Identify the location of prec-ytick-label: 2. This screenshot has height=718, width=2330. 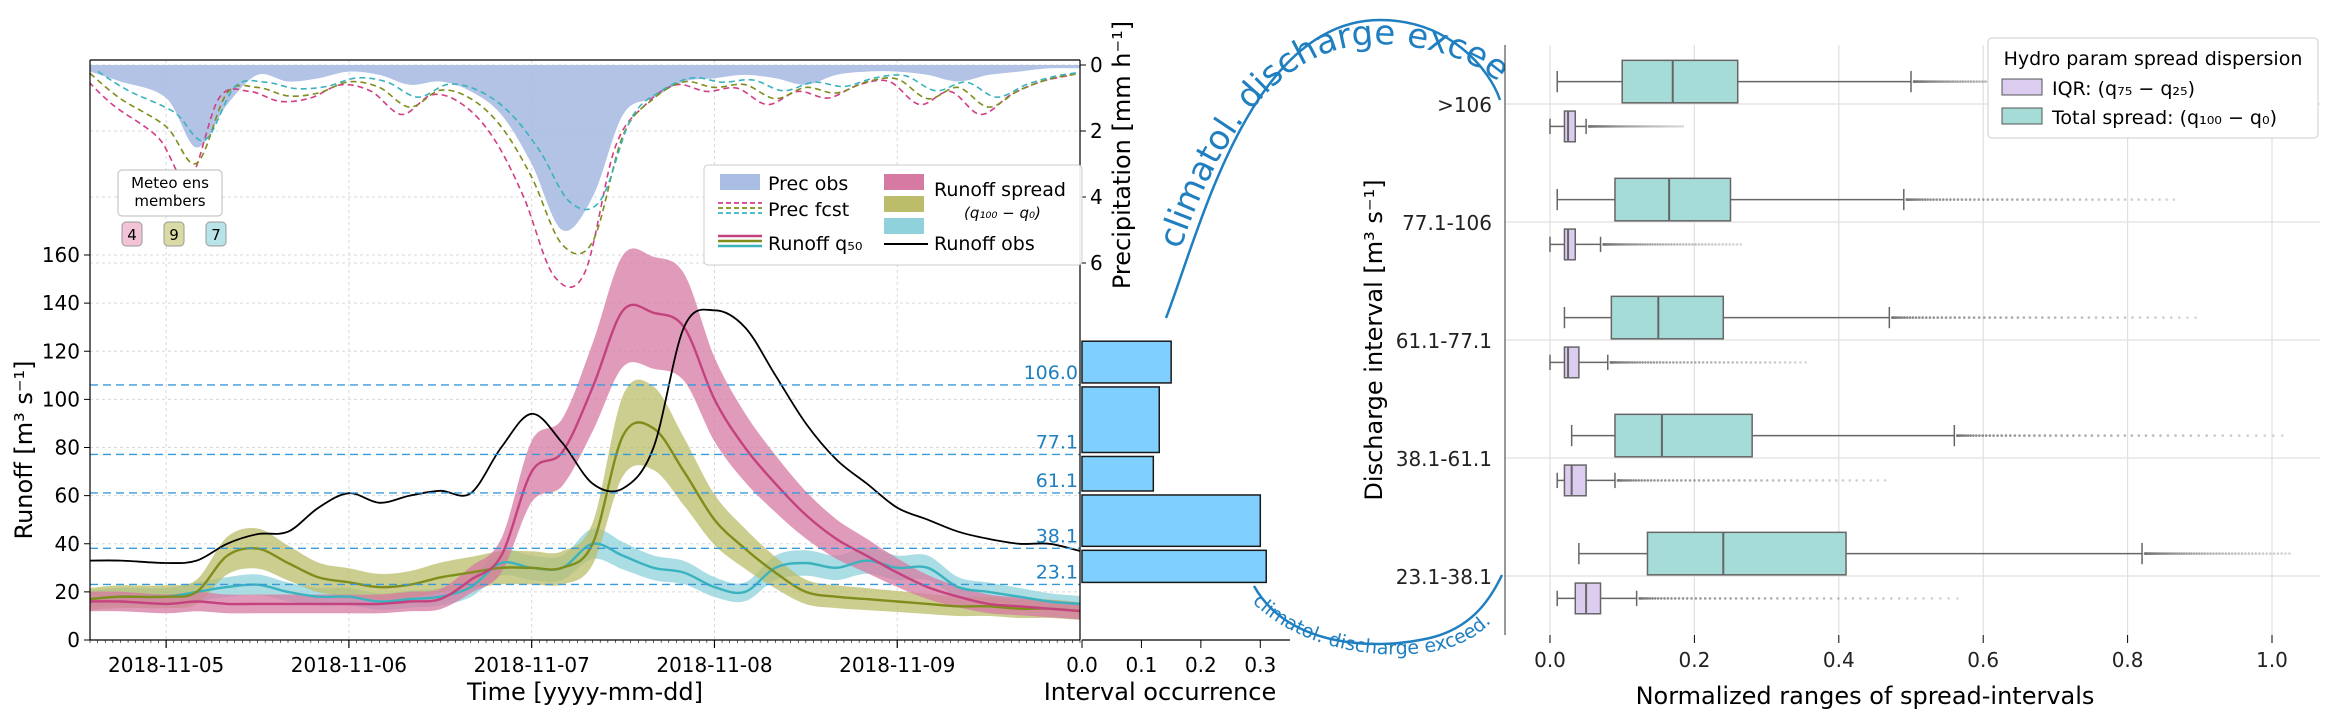
(1096, 131).